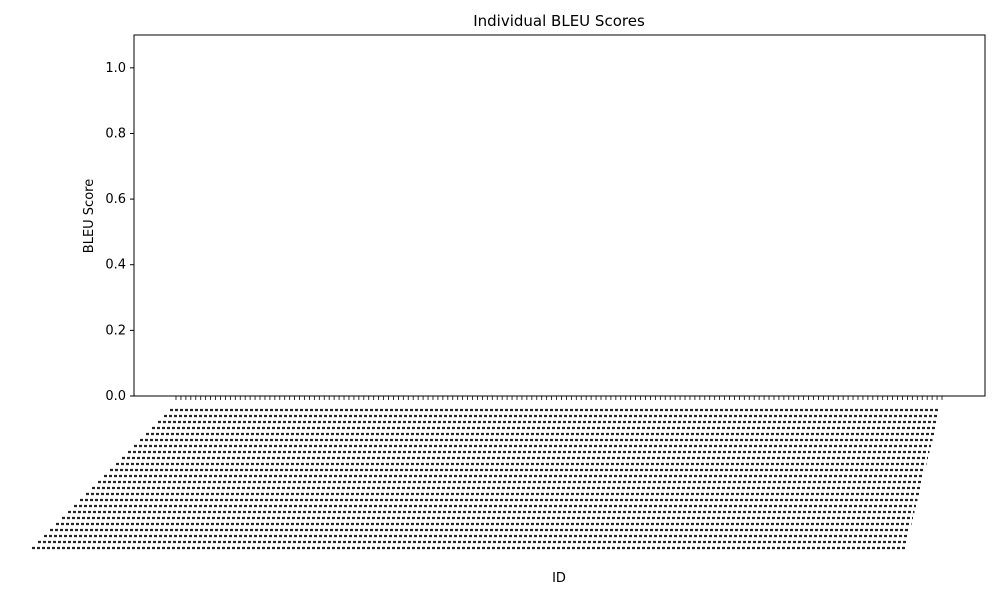  What do you see at coordinates (115, 133) in the screenshot?
I see `y-tick-label: 0.8` at bounding box center [115, 133].